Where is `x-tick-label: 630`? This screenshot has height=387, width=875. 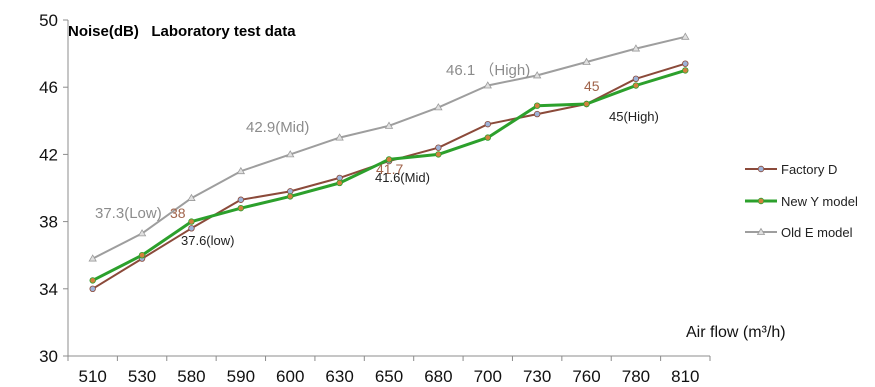 x-tick-label: 630 is located at coordinates (339, 376).